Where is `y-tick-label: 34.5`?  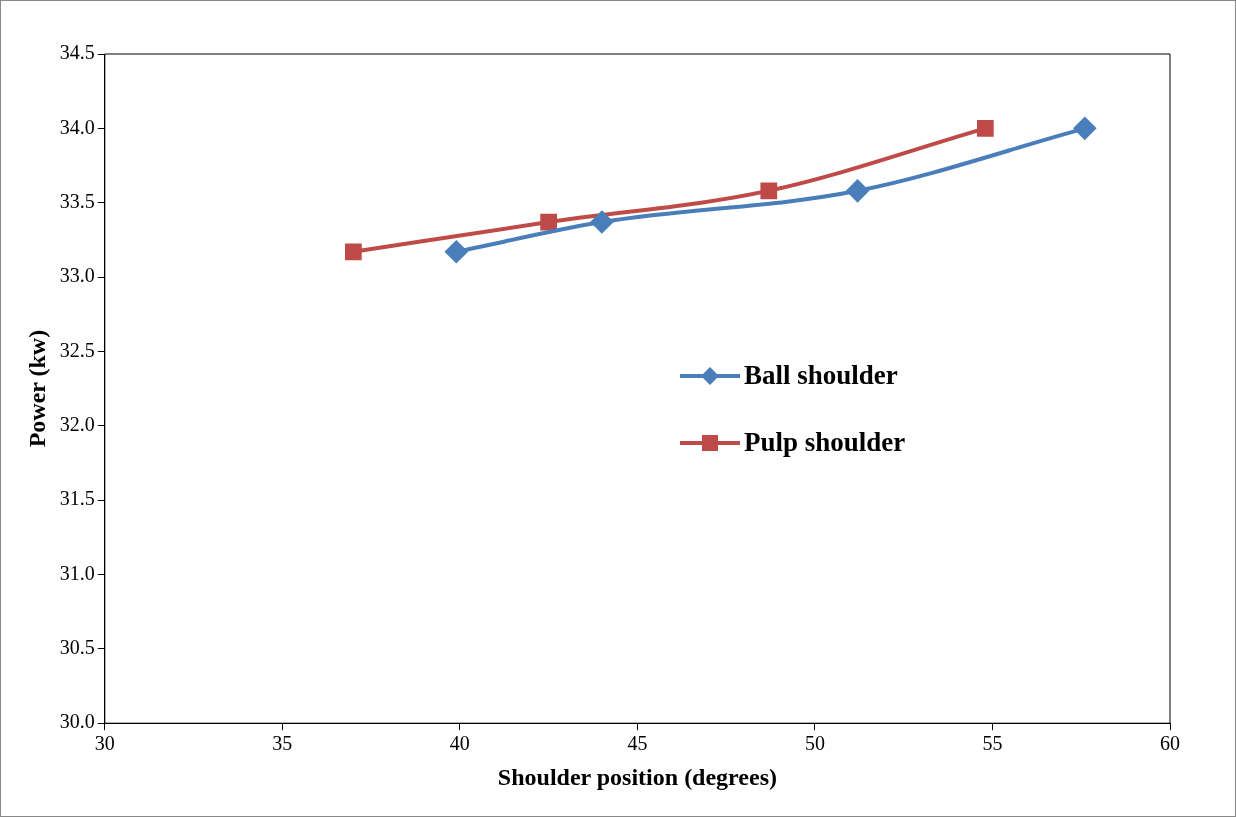
y-tick-label: 34.5 is located at coordinates (77, 52).